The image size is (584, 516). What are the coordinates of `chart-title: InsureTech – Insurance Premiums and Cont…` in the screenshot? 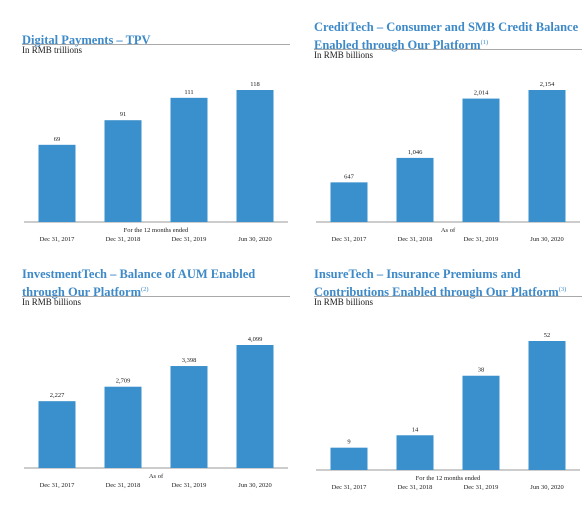 It's located at (448, 283).